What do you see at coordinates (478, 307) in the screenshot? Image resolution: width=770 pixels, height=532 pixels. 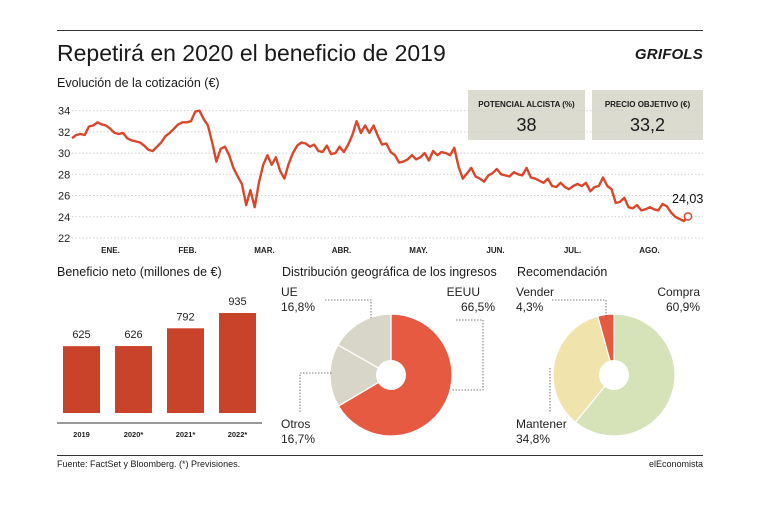 I see `label-eeuu-value: 66,5%` at bounding box center [478, 307].